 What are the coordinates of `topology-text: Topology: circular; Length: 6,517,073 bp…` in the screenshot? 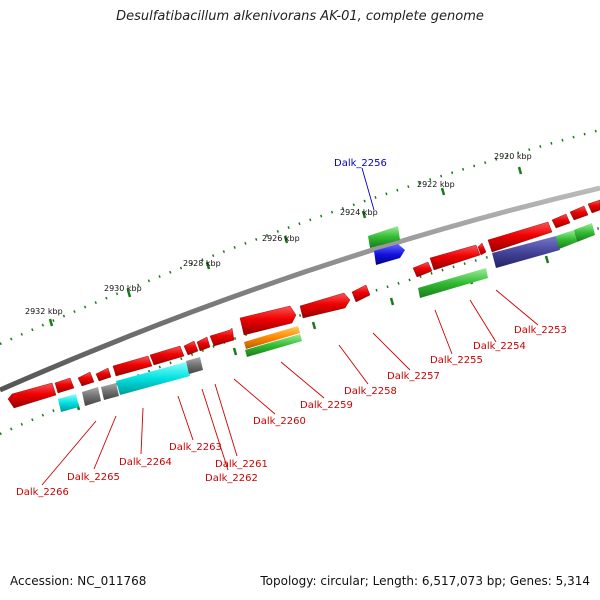 It's located at (425, 581).